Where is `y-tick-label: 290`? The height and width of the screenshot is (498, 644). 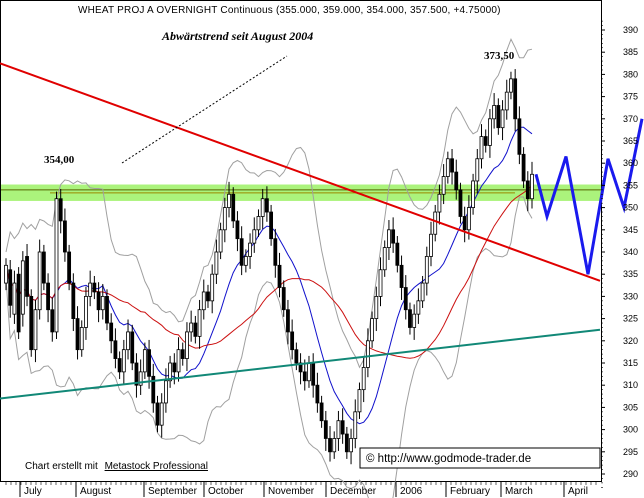 y-tick-label: 290 is located at coordinates (630, 474).